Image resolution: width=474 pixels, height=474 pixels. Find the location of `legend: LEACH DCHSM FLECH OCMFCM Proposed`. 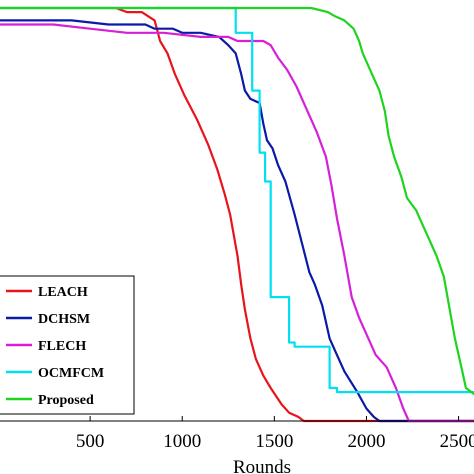

legend: LEACH DCHSM FLECH OCMFCM Proposed is located at coordinates (67, 345).